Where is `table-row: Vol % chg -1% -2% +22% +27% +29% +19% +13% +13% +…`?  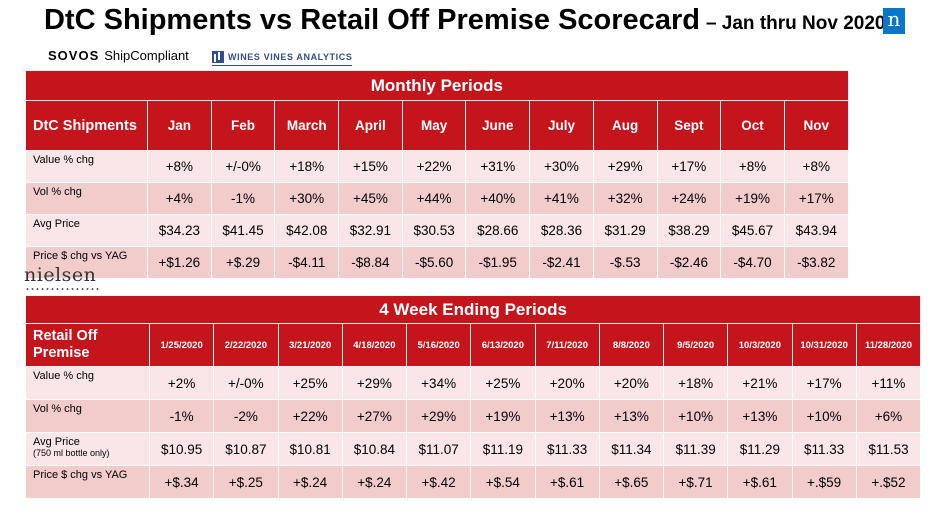 table-row: Vol % chg -1% -2% +22% +27% +29% +19% +13% +13% +… is located at coordinates (473, 416).